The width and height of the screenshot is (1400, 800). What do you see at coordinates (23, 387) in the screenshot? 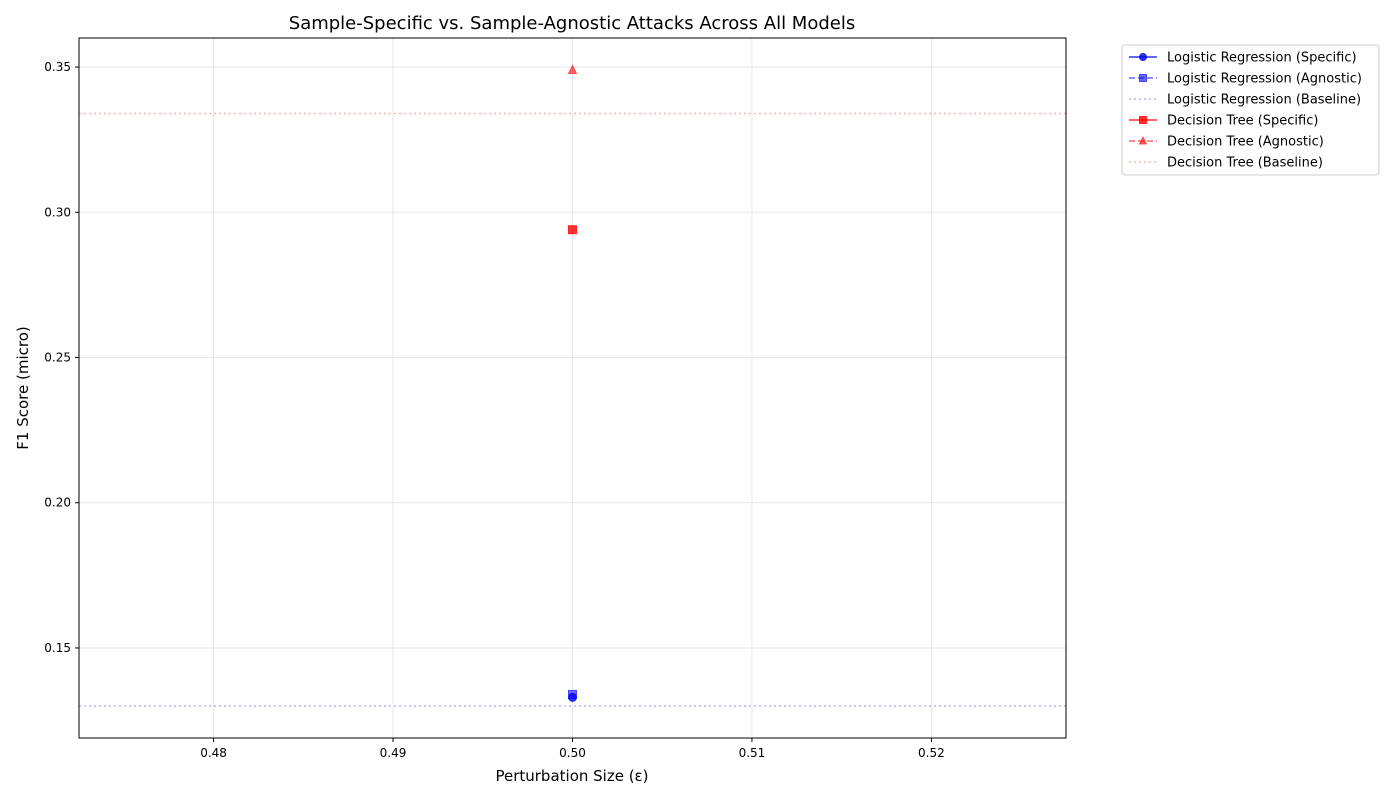
I see `y-axis-label: F1 Score (micro)` at bounding box center [23, 387].